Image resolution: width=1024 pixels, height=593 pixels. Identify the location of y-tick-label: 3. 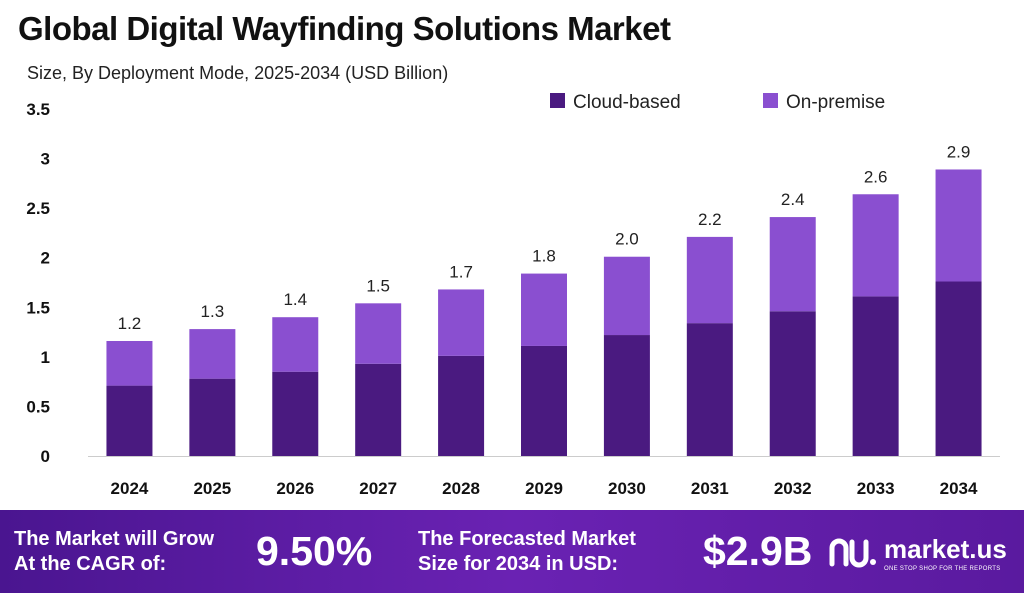
(45, 159).